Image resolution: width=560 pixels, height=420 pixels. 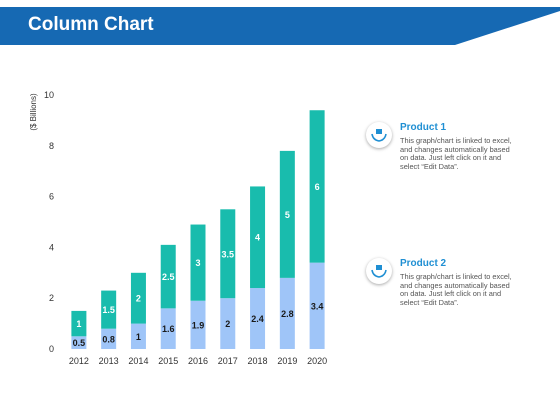 What do you see at coordinates (33, 112) in the screenshot?
I see `y-axis-label: ($ Billions)` at bounding box center [33, 112].